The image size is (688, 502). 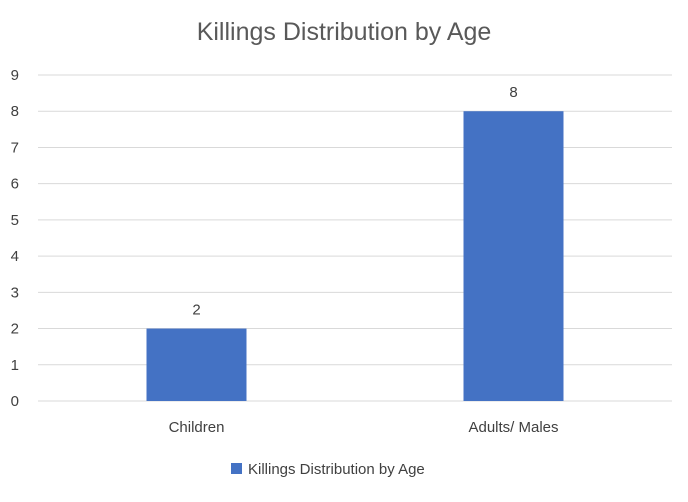 I want to click on y-tick-label: 4, so click(x=15, y=256).